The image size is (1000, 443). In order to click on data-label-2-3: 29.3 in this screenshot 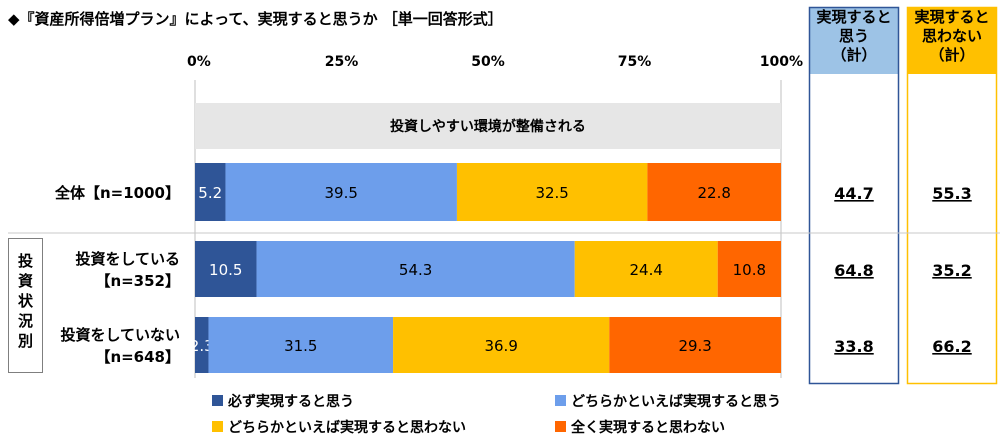, I will do `click(694, 346)`.